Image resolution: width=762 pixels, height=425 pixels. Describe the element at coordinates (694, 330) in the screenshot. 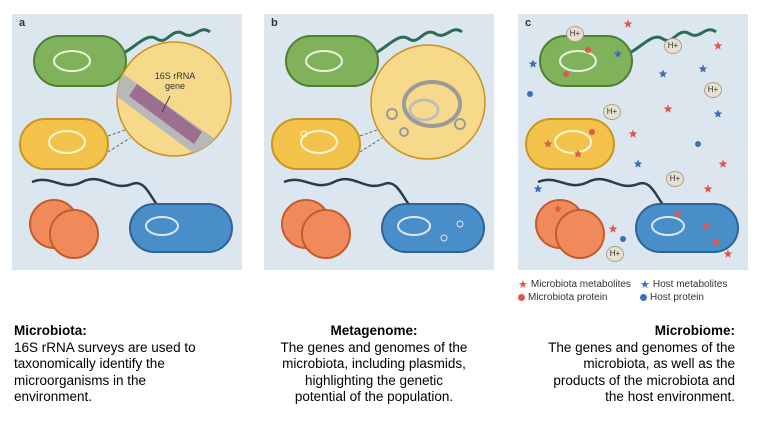

I see `caption-title: Microbiome:` at that location.